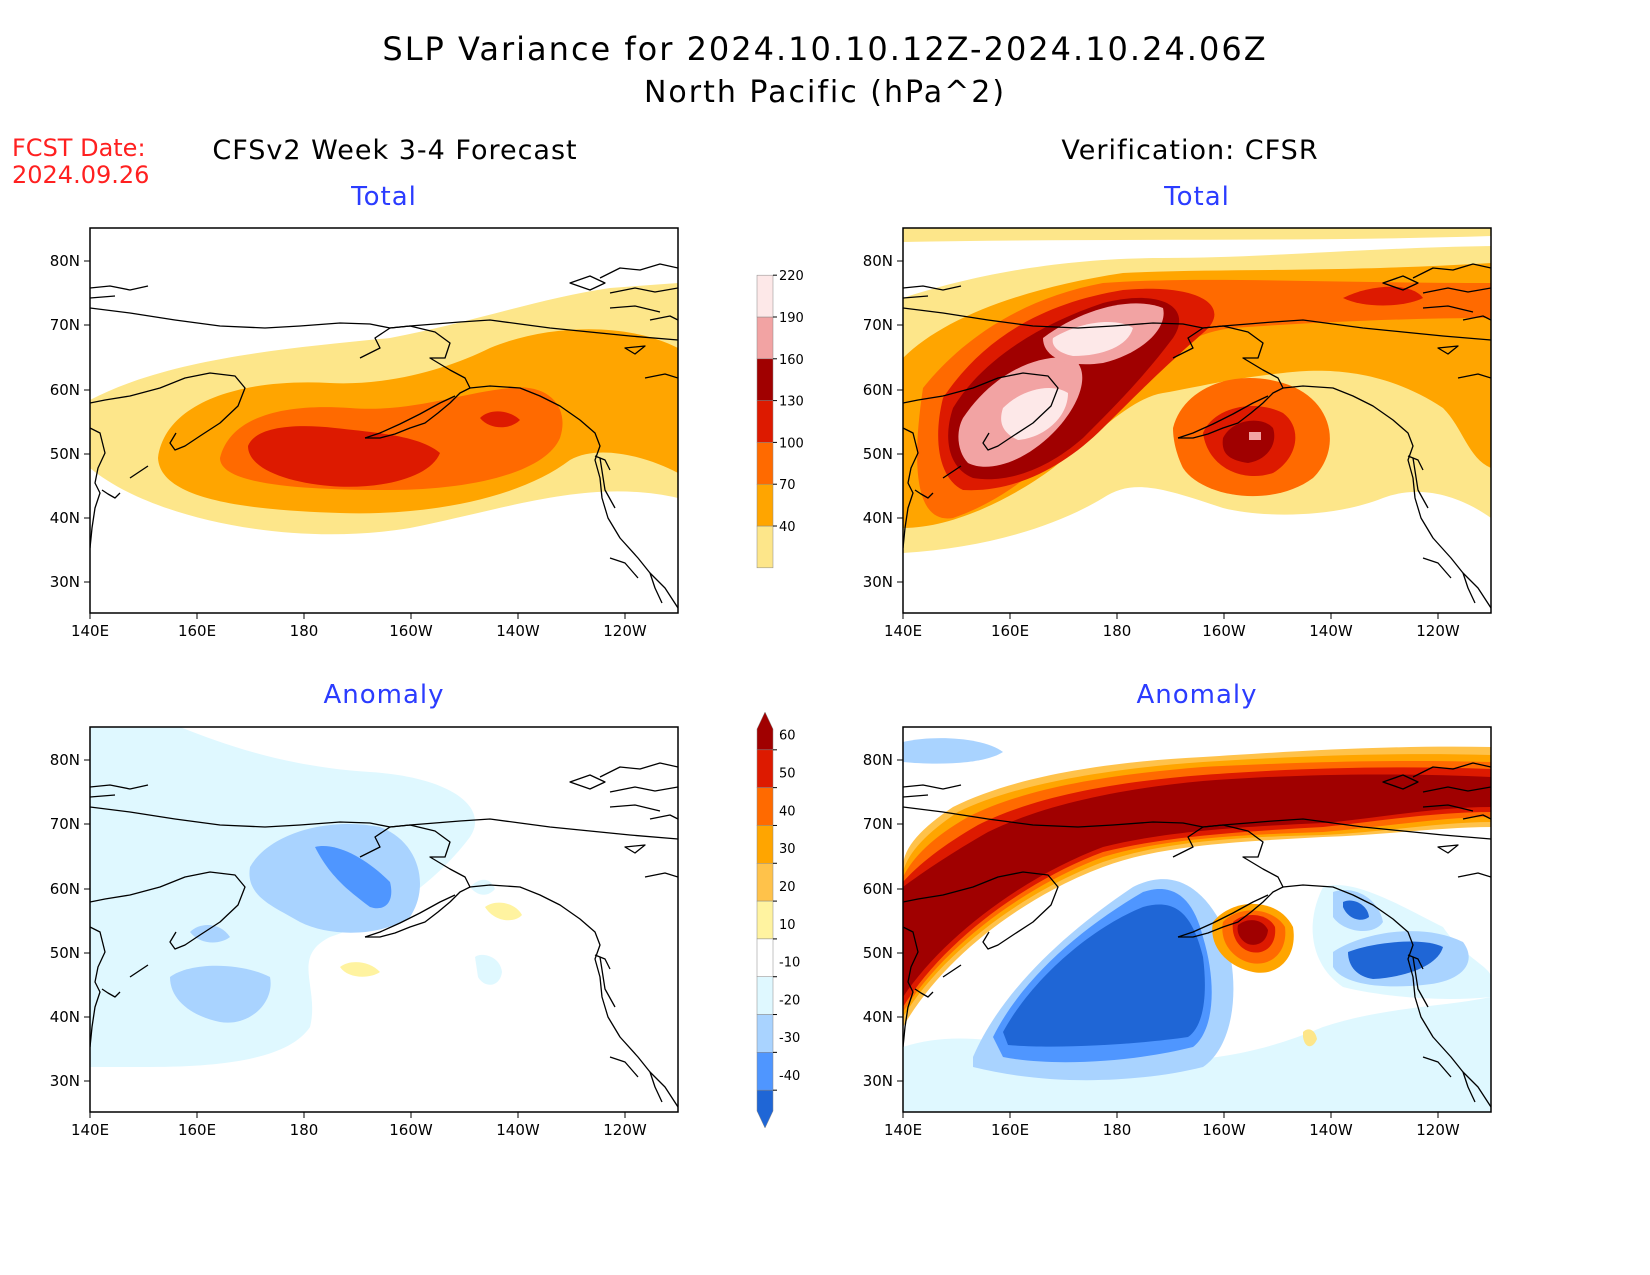 Image resolution: width=1650 pixels, height=1275 pixels. What do you see at coordinates (395, 150) in the screenshot?
I see `forecast-column-title: CFSv2 Week 3-4 Forecast` at bounding box center [395, 150].